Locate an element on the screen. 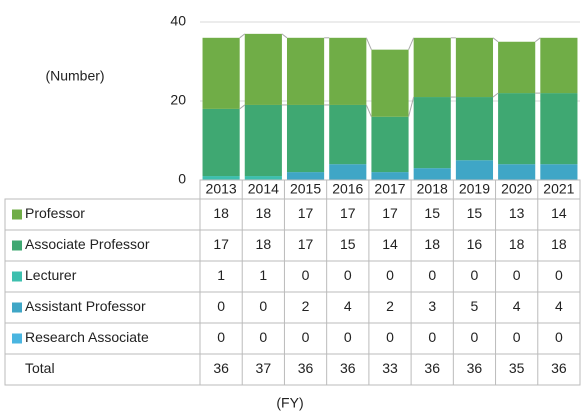 This screenshot has width=582, height=414. x-axis-label: (FY) is located at coordinates (289, 403).